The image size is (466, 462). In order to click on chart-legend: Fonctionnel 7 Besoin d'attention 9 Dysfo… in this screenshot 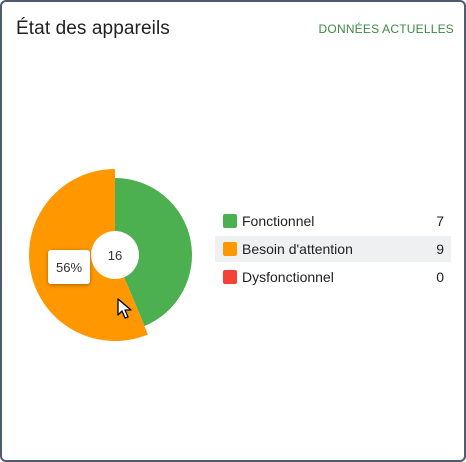, I will do `click(333, 250)`.